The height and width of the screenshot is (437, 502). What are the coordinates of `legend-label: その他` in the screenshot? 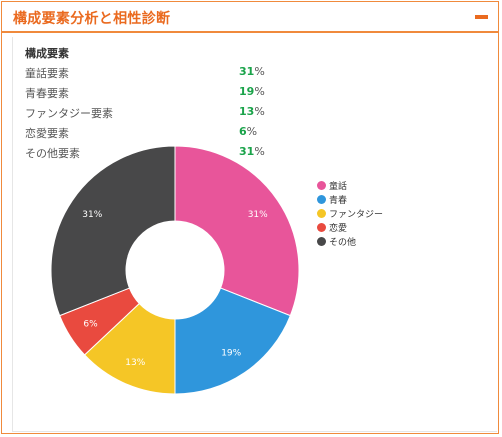 It's located at (343, 243).